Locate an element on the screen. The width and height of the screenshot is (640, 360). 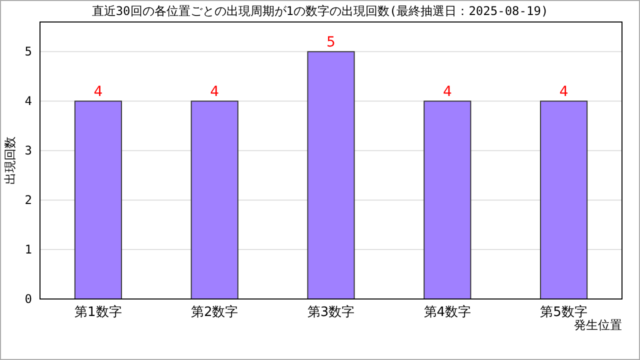
y-tick-label: 2 is located at coordinates (28, 200).